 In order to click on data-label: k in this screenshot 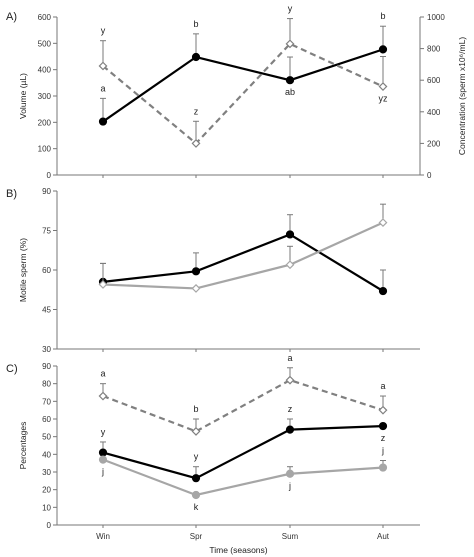, I will do `click(196, 507)`.